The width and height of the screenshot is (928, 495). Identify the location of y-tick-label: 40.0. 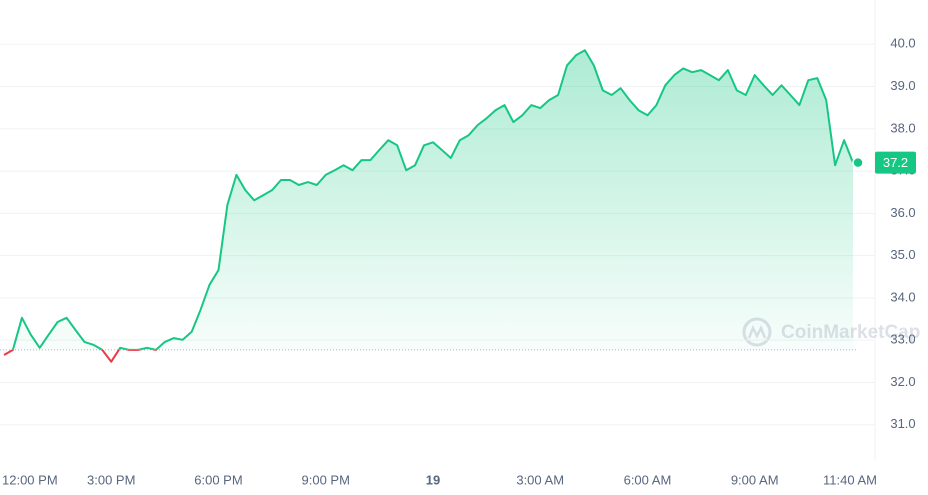
(902, 43).